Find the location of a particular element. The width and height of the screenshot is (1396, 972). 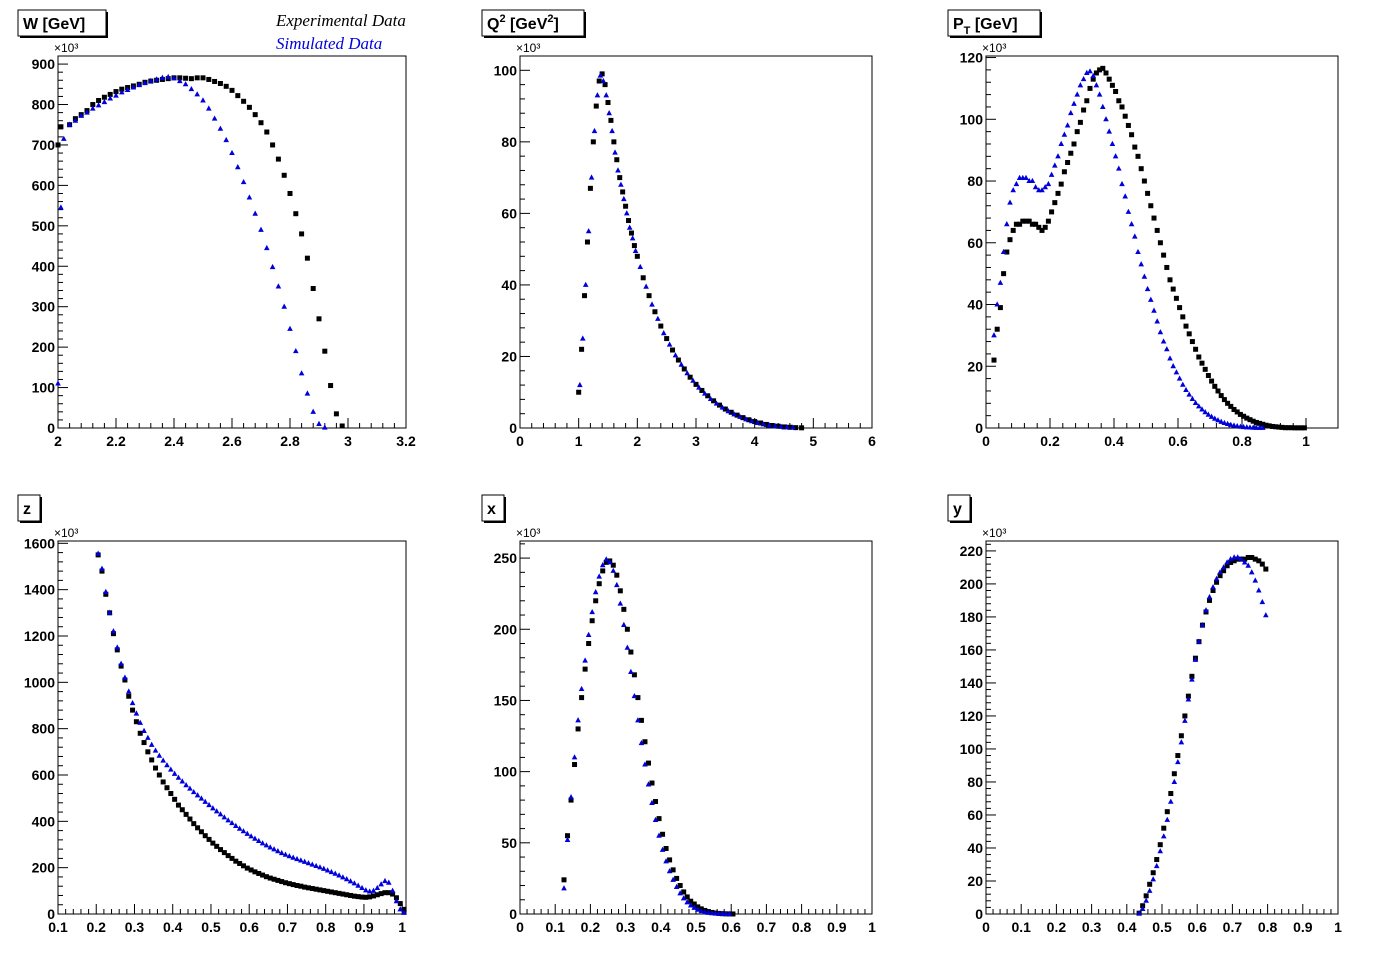

y-tick-label: 50 is located at coordinates (509, 843).